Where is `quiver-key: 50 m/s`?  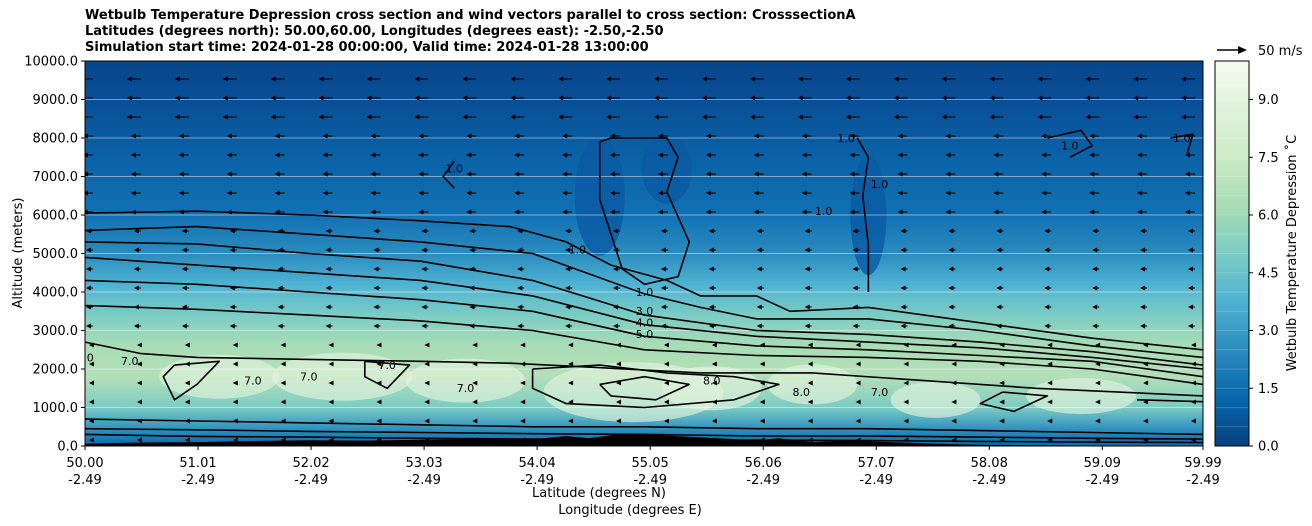
quiver-key: 50 m/s is located at coordinates (1260, 51).